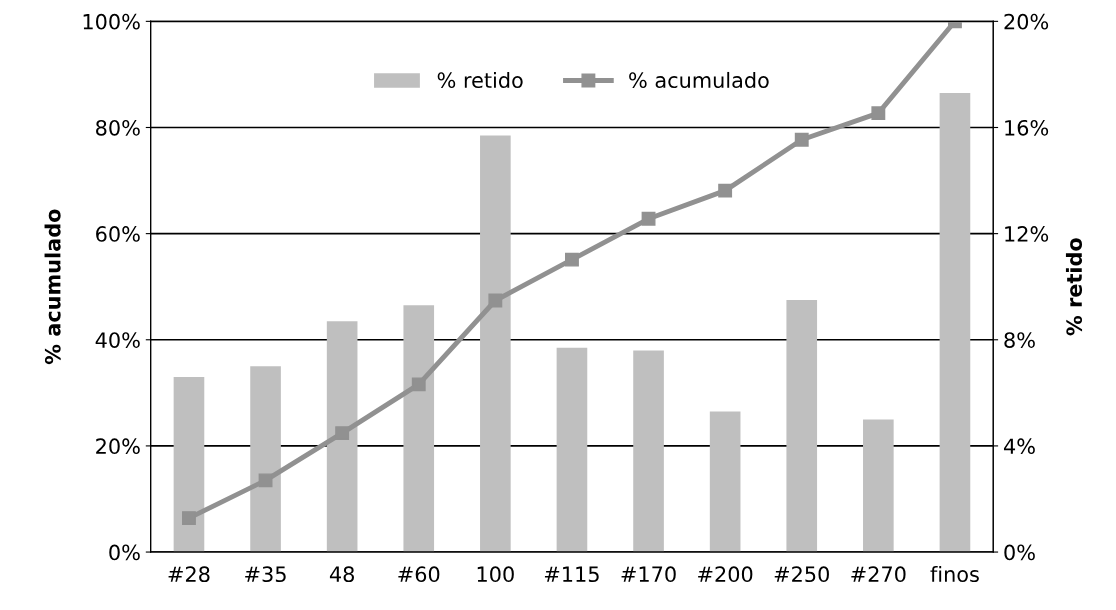 The image size is (1116, 610). What do you see at coordinates (1019, 340) in the screenshot?
I see `y2-tick-label: 8%` at bounding box center [1019, 340].